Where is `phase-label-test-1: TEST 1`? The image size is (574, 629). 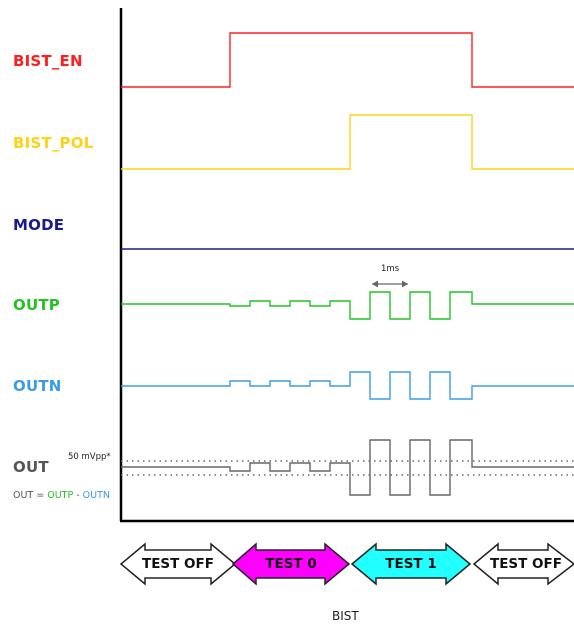 phase-label-test-1: TEST 1 is located at coordinates (411, 564).